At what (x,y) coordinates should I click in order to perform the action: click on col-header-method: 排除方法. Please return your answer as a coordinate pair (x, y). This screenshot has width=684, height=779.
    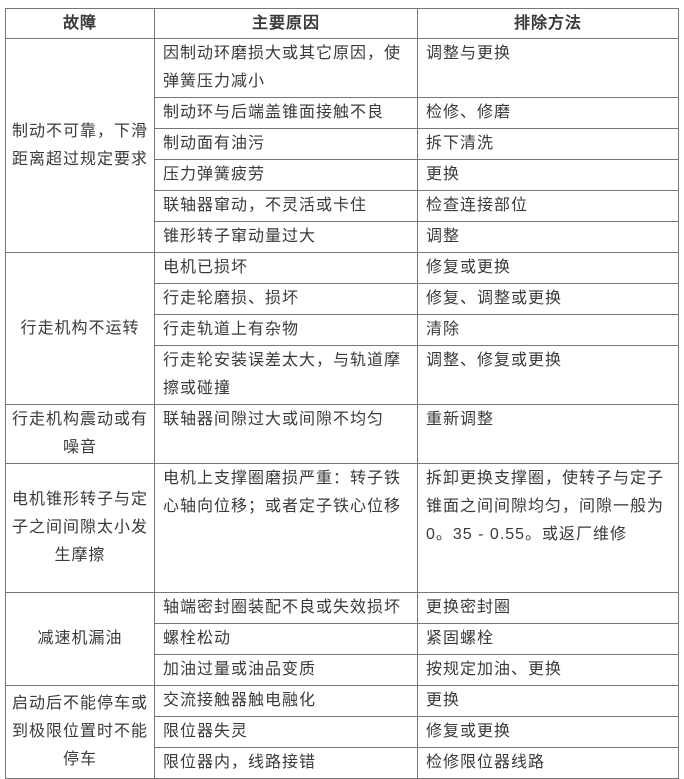
    Looking at the image, I should click on (548, 23).